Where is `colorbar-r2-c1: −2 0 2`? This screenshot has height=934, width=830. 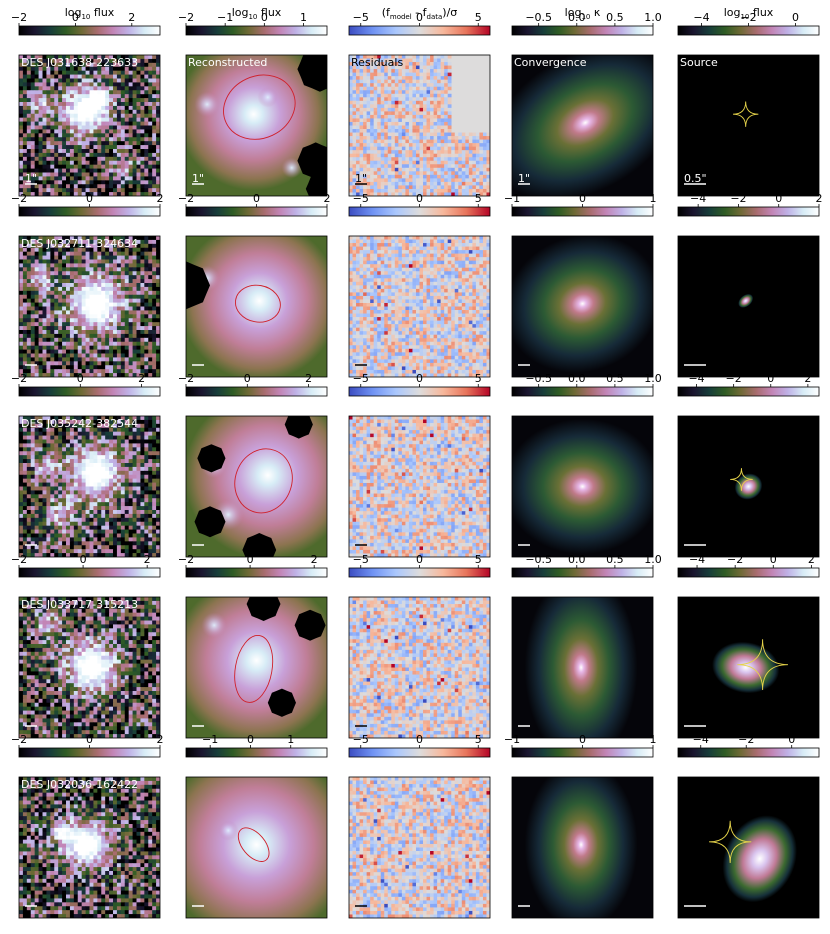
colorbar-r2-c1: −2 0 2 is located at coordinates (87, 204).